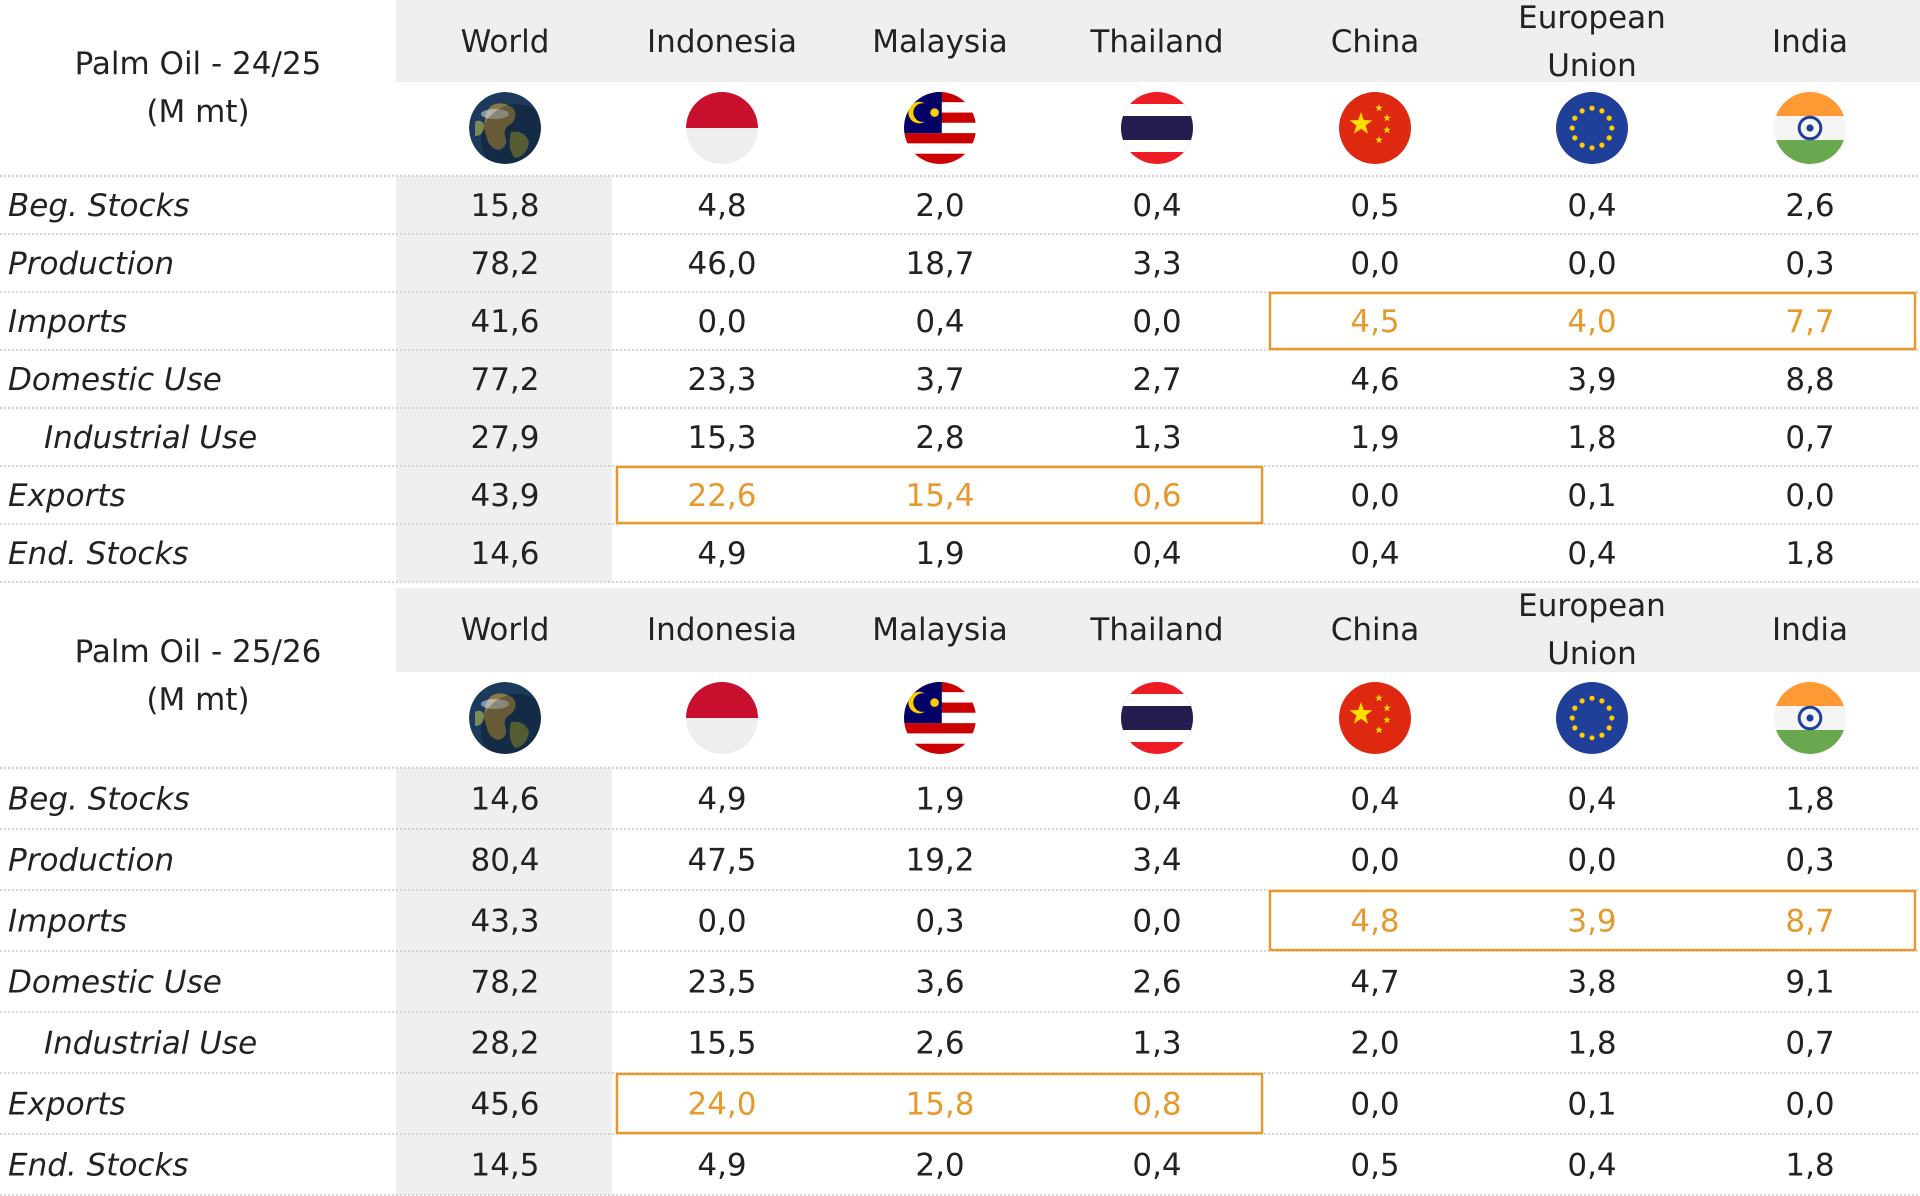 This screenshot has width=1920, height=1196. Describe the element at coordinates (504, 1166) in the screenshot. I see `table-cell: 14,5` at that location.